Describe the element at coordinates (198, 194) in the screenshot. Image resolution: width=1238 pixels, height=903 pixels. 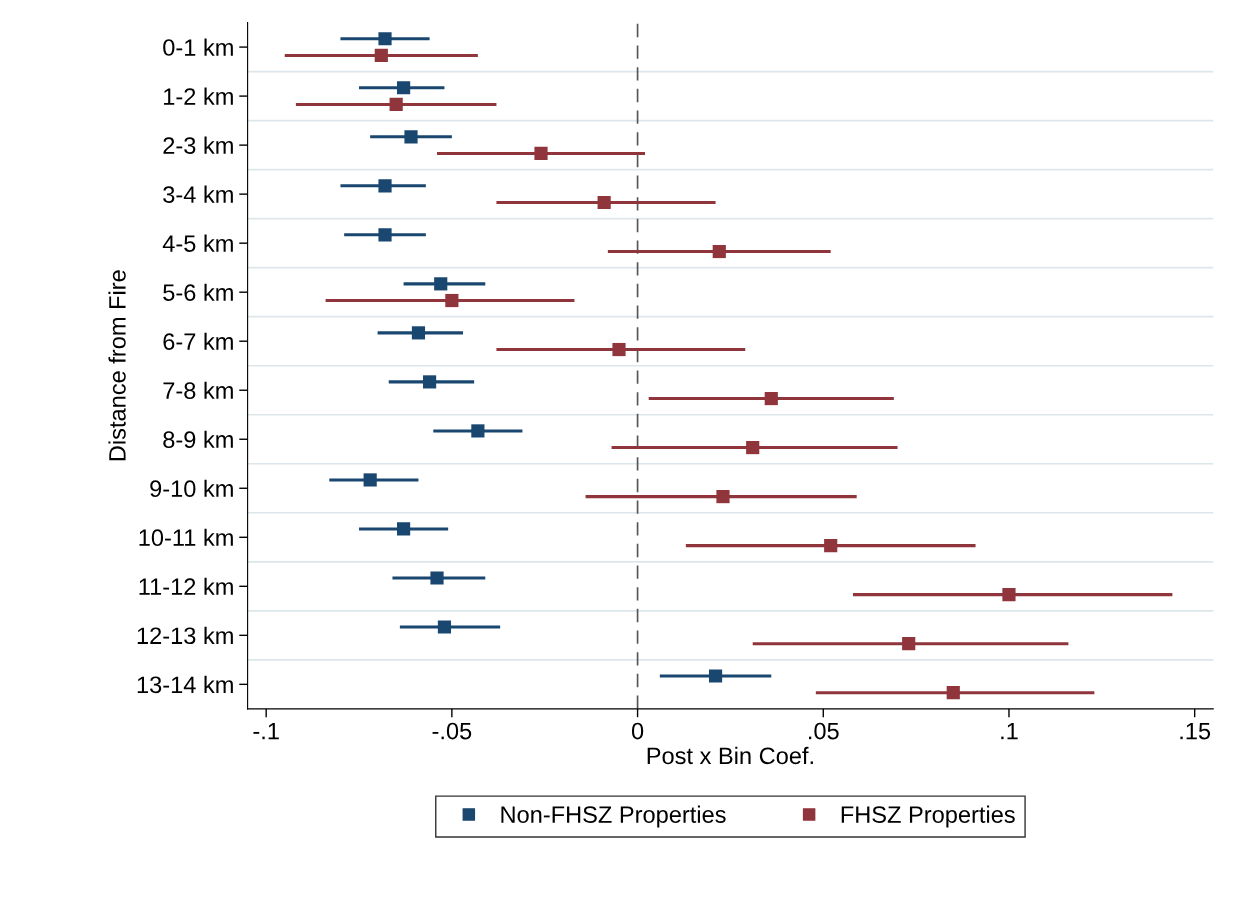
I see `y-tick-label: 3-4 km` at that location.